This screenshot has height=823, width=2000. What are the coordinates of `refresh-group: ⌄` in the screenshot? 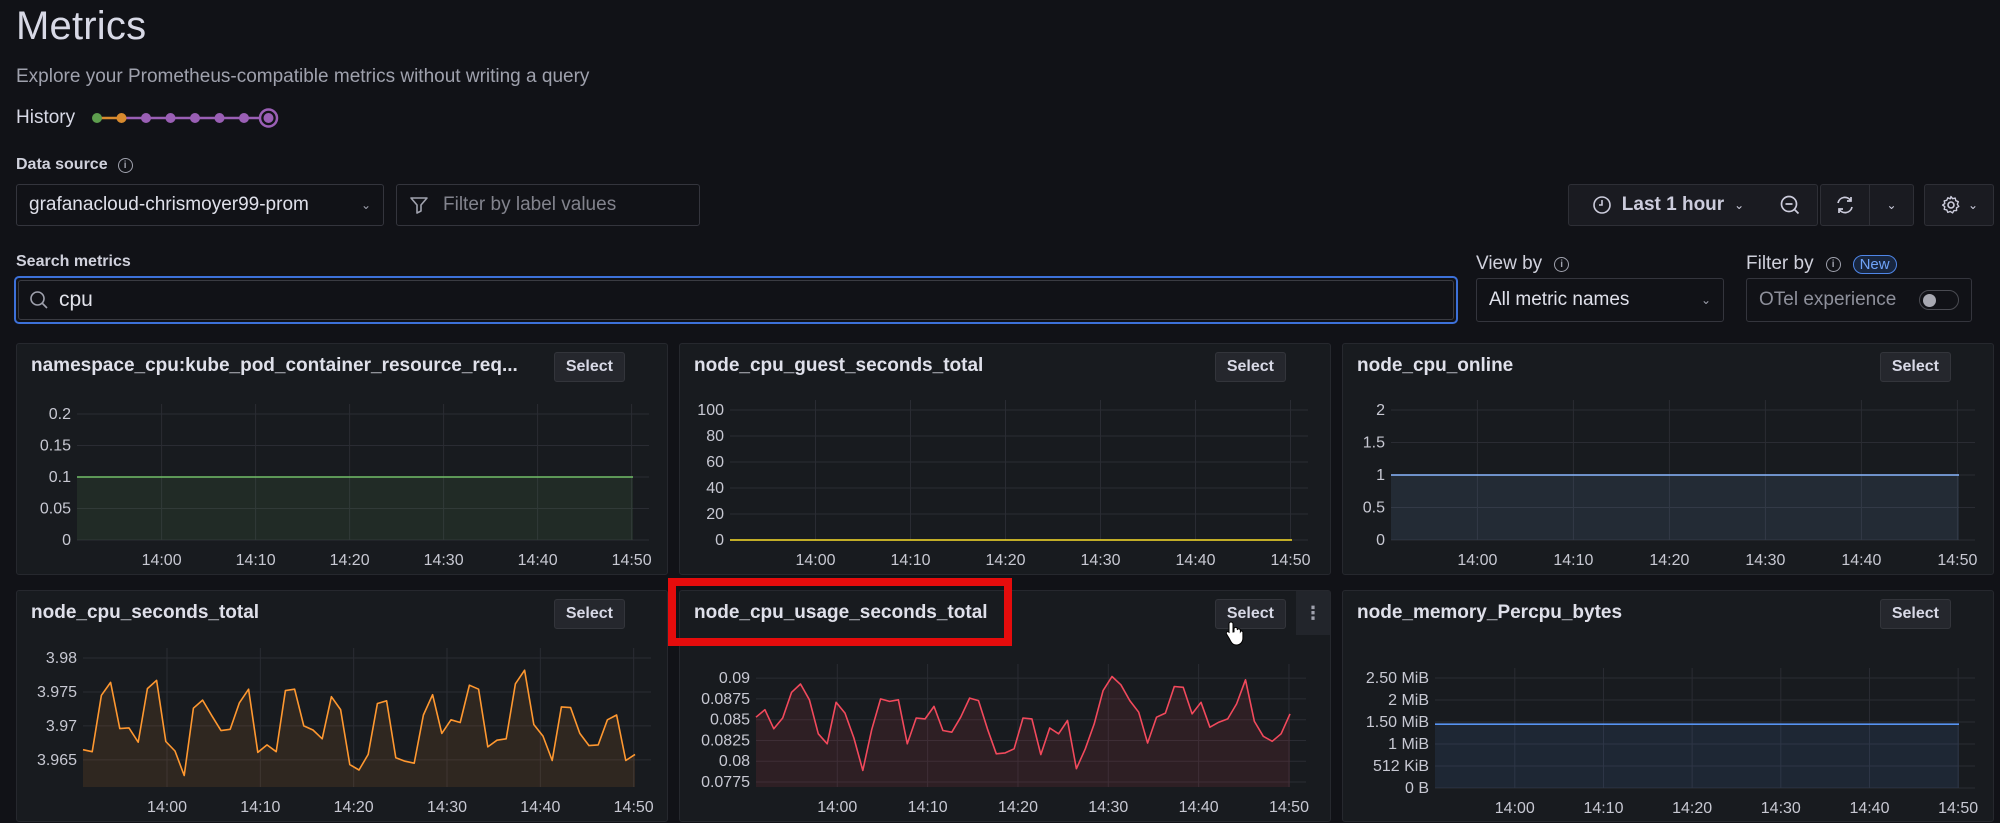 It's located at (1867, 205).